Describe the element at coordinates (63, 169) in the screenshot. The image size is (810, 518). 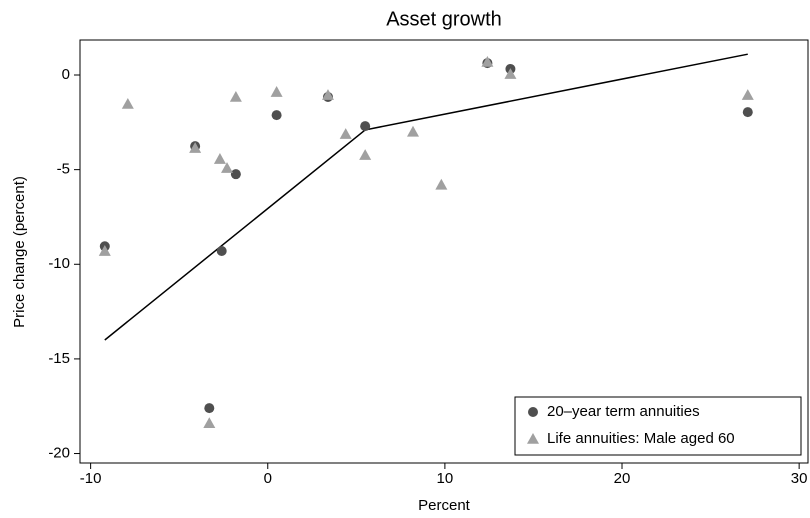
I see `y-tick-label: -5` at that location.